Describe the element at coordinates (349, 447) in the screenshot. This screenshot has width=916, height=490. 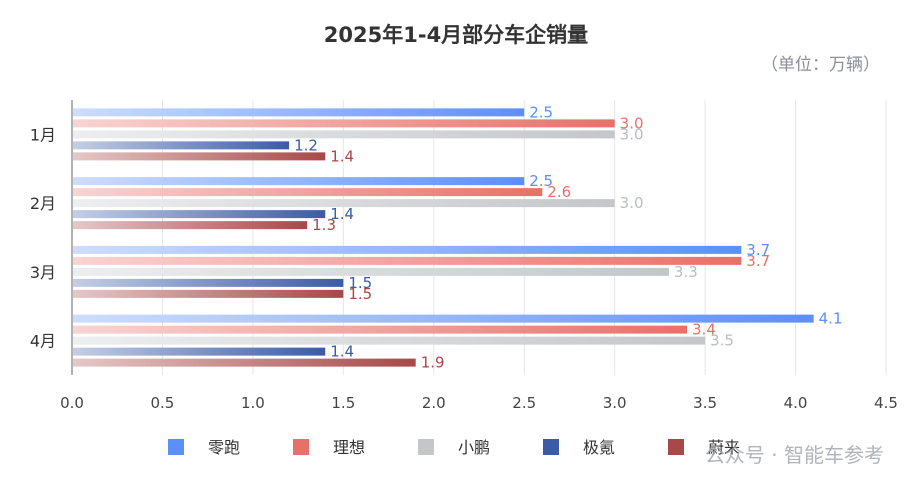
I see `legend-label: 理想` at that location.